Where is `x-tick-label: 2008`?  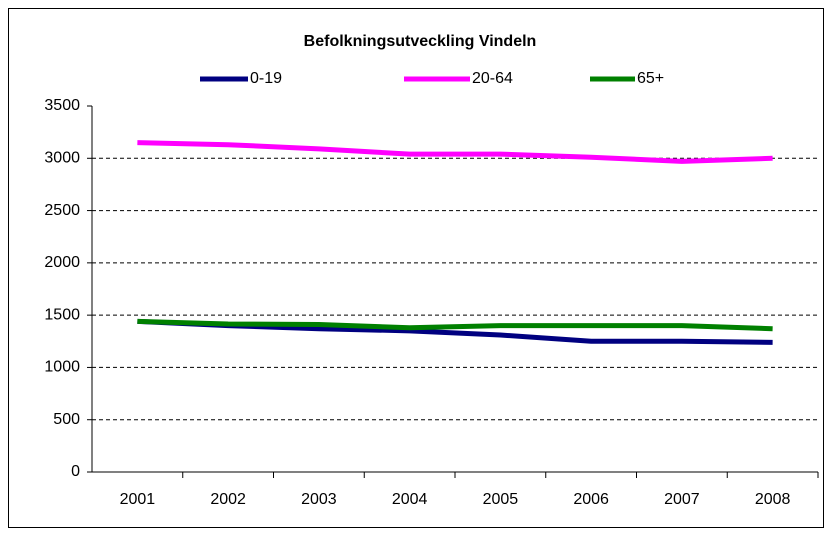 x-tick-label: 2008 is located at coordinates (773, 499).